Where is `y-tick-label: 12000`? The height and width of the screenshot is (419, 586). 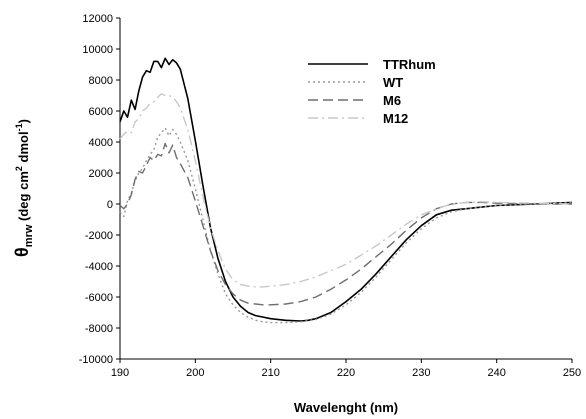 y-tick-label: 12000 is located at coordinates (97, 19).